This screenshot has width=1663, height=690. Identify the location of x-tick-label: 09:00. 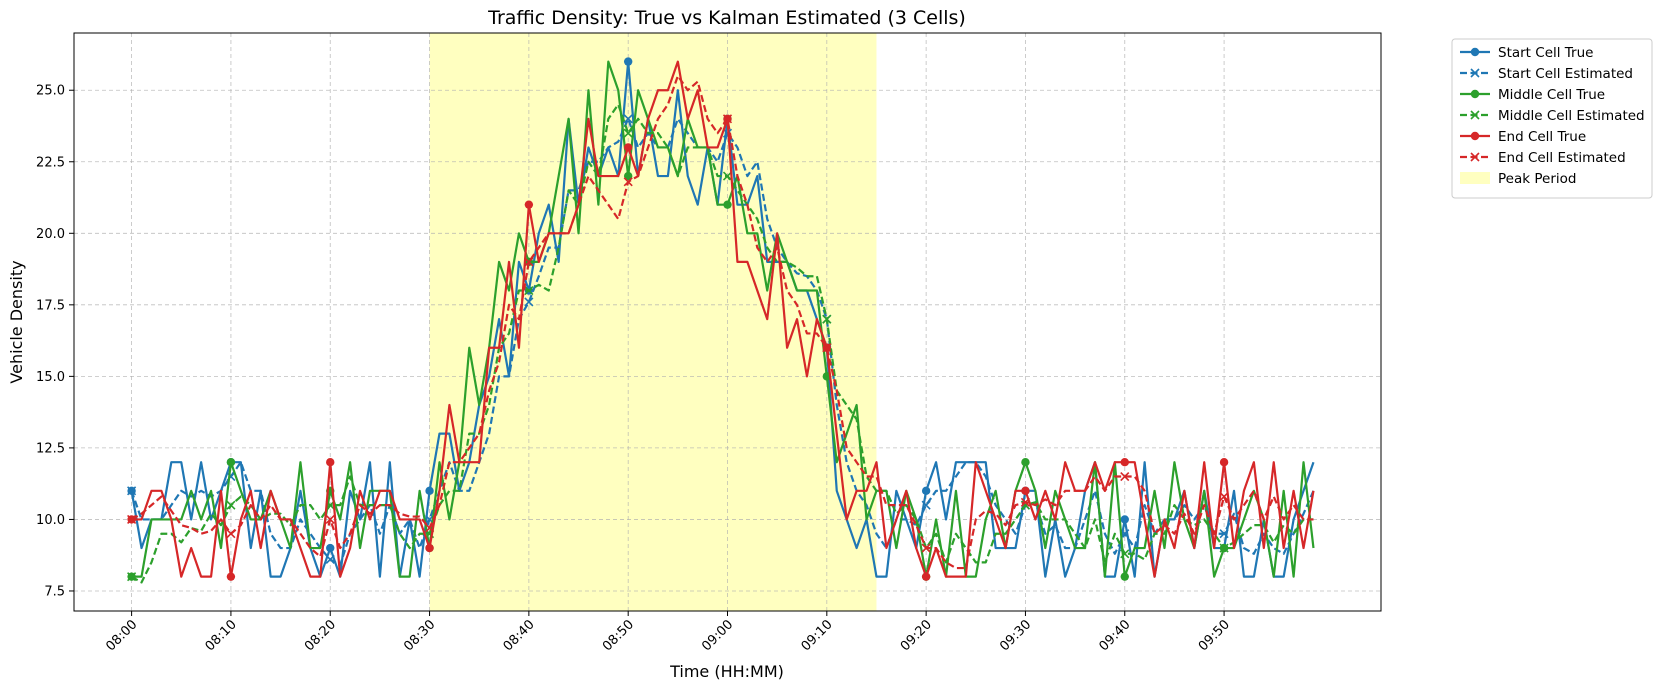
(717, 635).